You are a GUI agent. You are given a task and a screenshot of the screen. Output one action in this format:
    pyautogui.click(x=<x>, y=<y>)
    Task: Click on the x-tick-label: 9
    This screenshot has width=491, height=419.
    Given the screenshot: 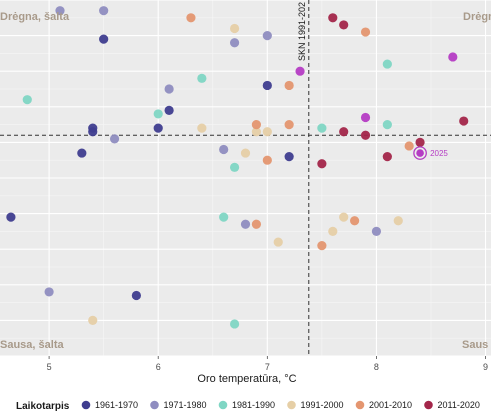 What is the action you would take?
    pyautogui.click(x=485, y=367)
    